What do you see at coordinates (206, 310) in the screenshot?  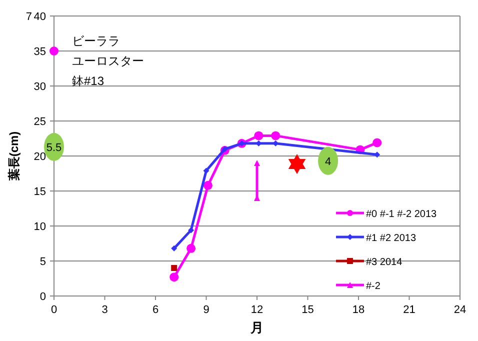 I see `x-tick-label: 9` at bounding box center [206, 310].